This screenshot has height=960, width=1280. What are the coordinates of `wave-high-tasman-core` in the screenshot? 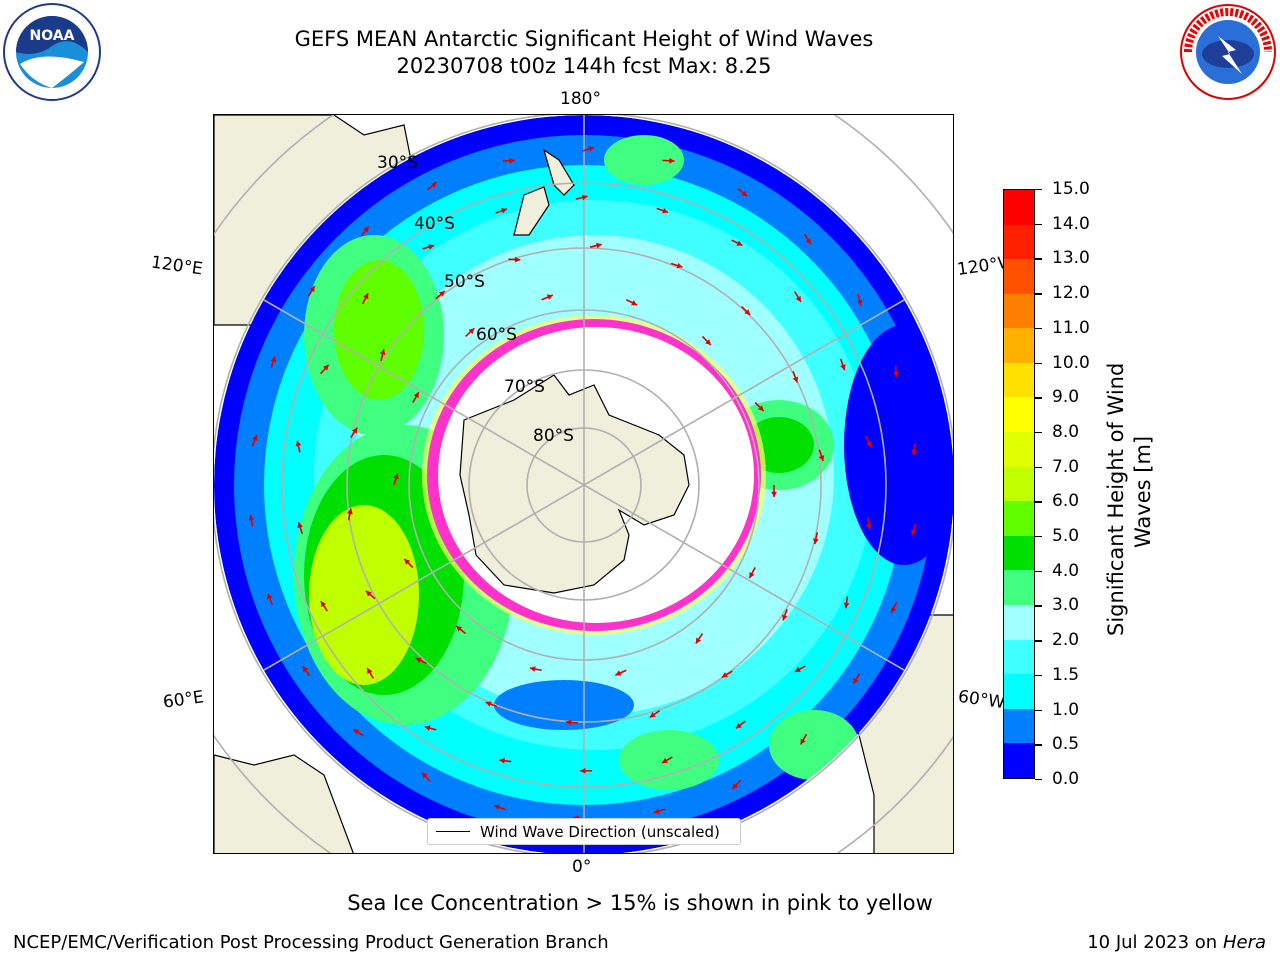 It's located at (379, 330).